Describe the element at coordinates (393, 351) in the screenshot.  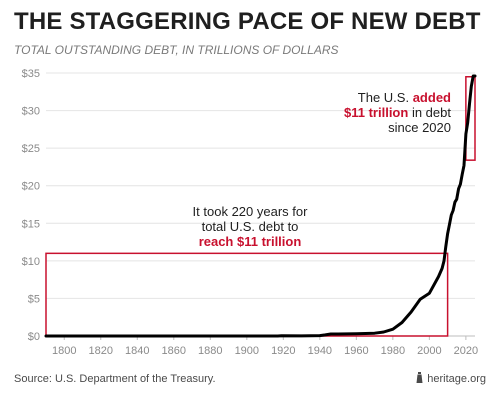
I see `x-tick-label: 1980` at that location.